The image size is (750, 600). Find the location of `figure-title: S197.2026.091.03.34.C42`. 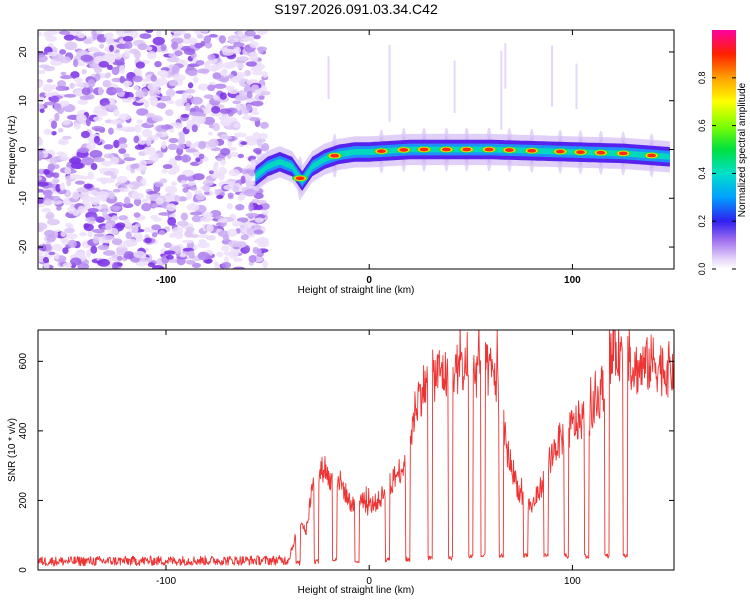

figure-title: S197.2026.091.03.34.C42 is located at coordinates (356, 9).